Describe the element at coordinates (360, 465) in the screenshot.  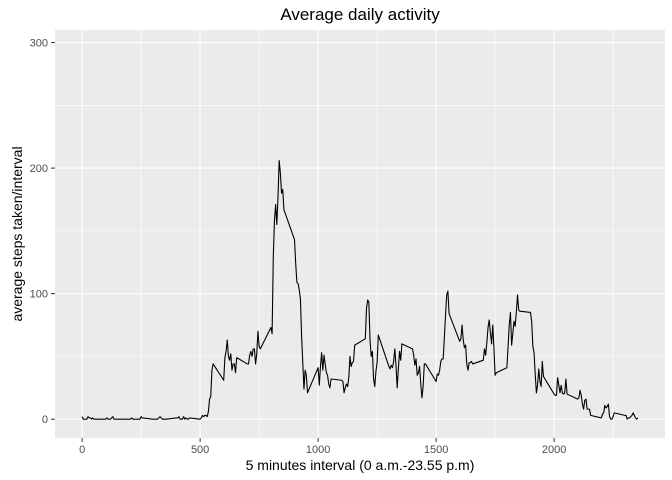
I see `x-axis-title: 5 minutes interval (0 a.m.-23.55 p.m)` at that location.